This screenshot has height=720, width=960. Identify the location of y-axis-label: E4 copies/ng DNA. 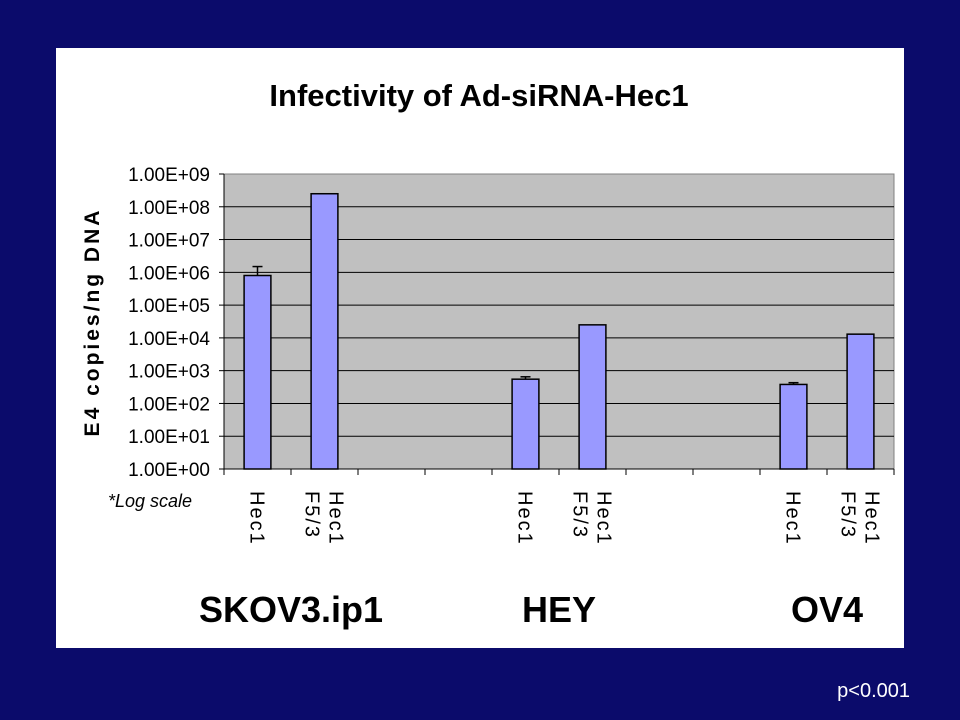
(92, 322).